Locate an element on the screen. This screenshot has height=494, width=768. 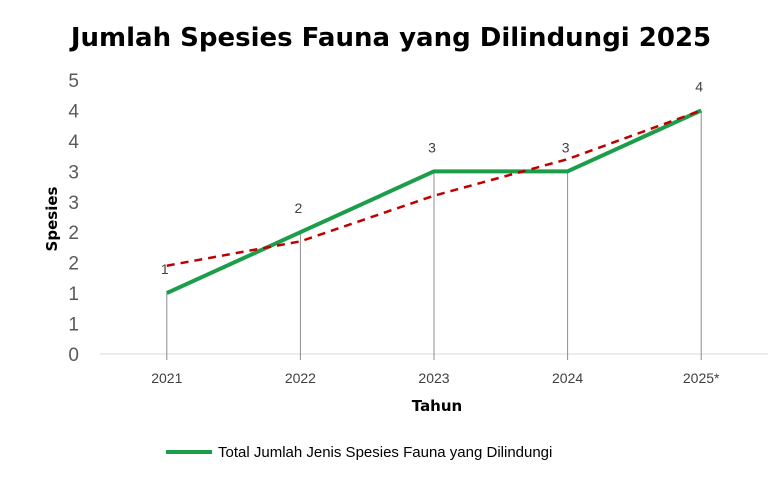
x-tick-label: 2025* is located at coordinates (701, 378).